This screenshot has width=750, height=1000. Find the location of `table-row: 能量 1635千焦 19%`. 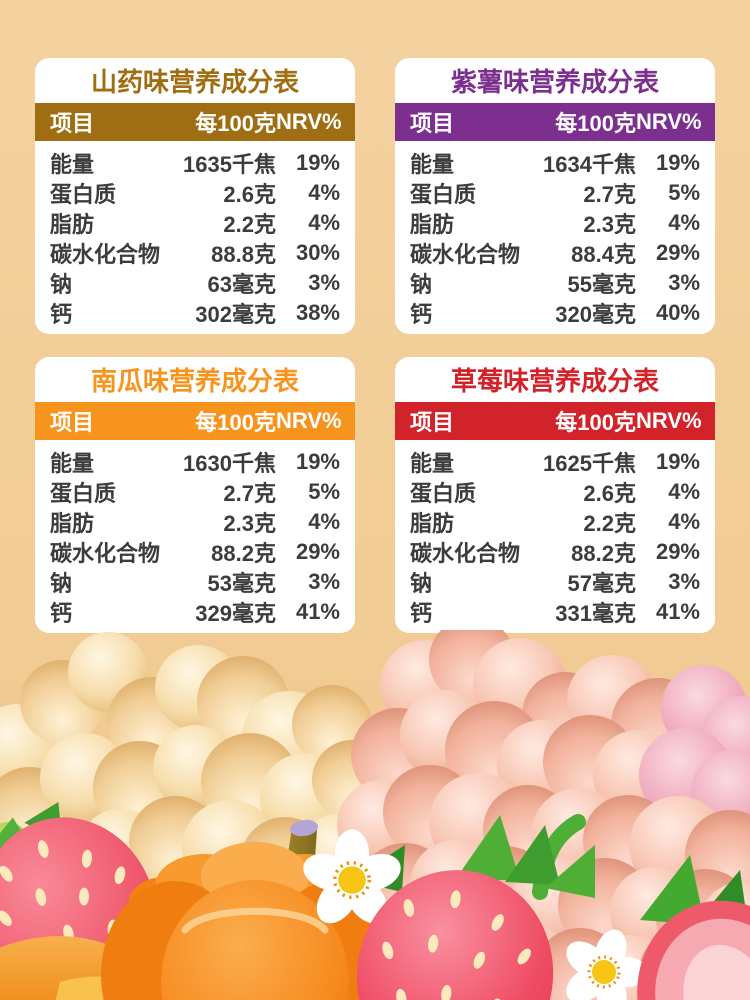

table-row: 能量 1635千焦 19% is located at coordinates (195, 162).